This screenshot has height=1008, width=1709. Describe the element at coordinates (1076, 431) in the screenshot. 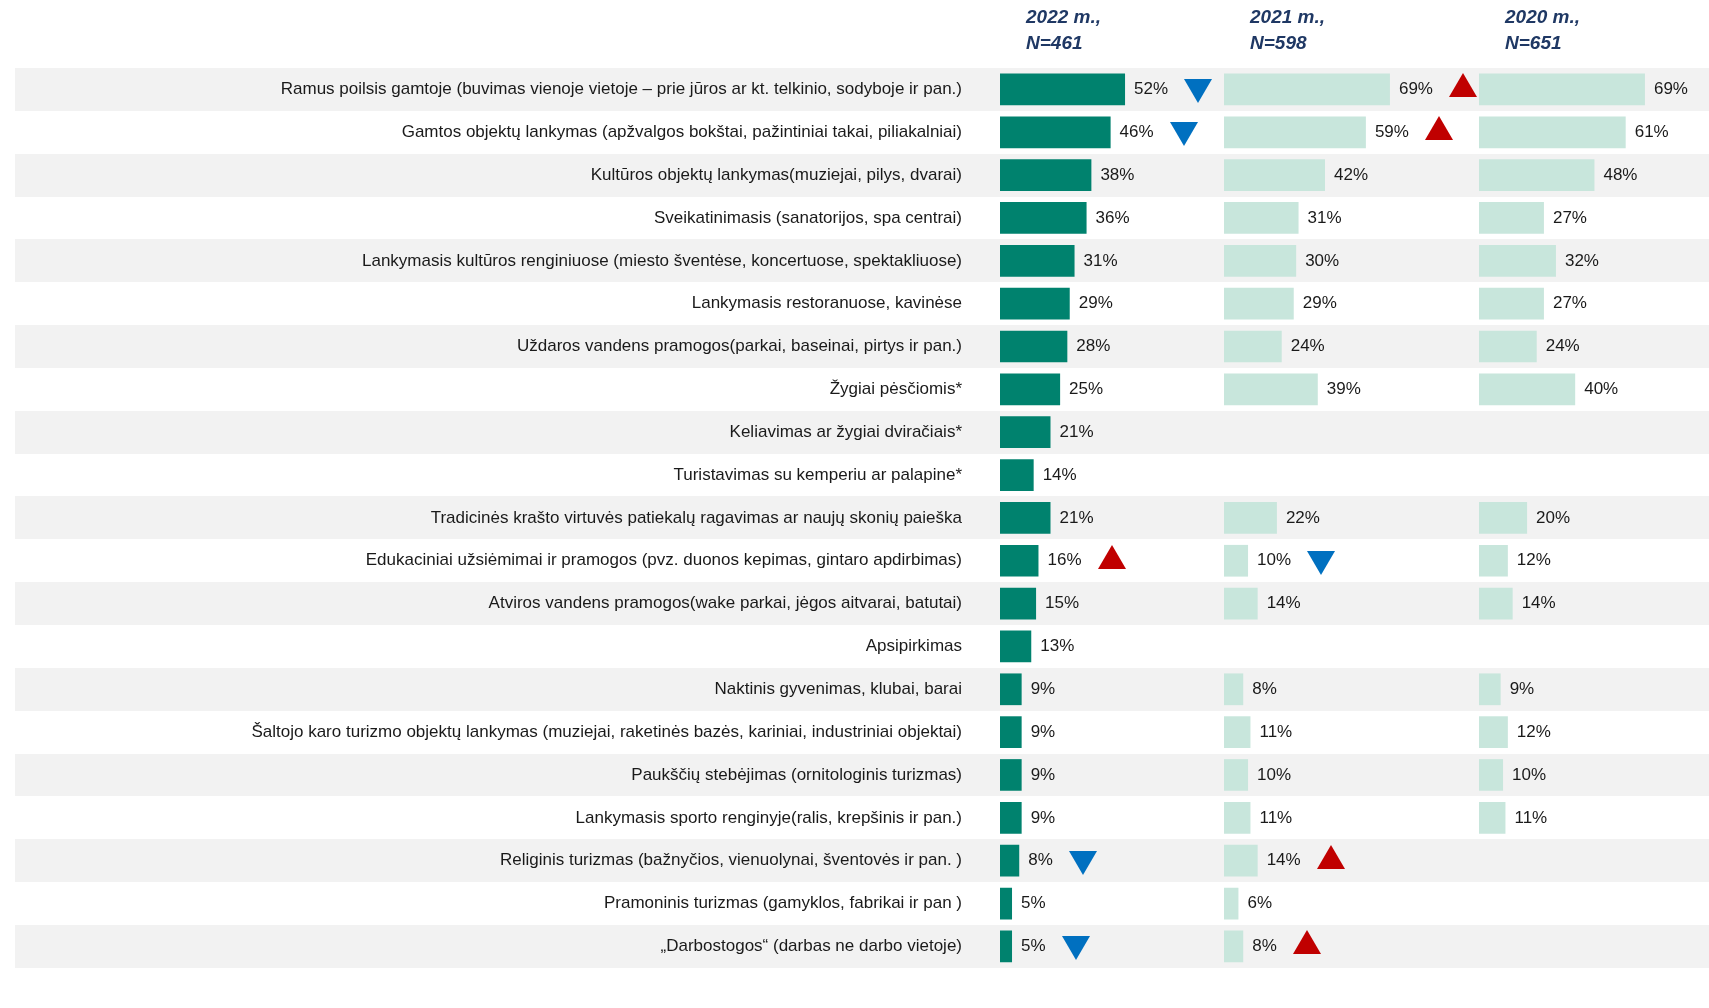

I see `data-label: 21%` at that location.